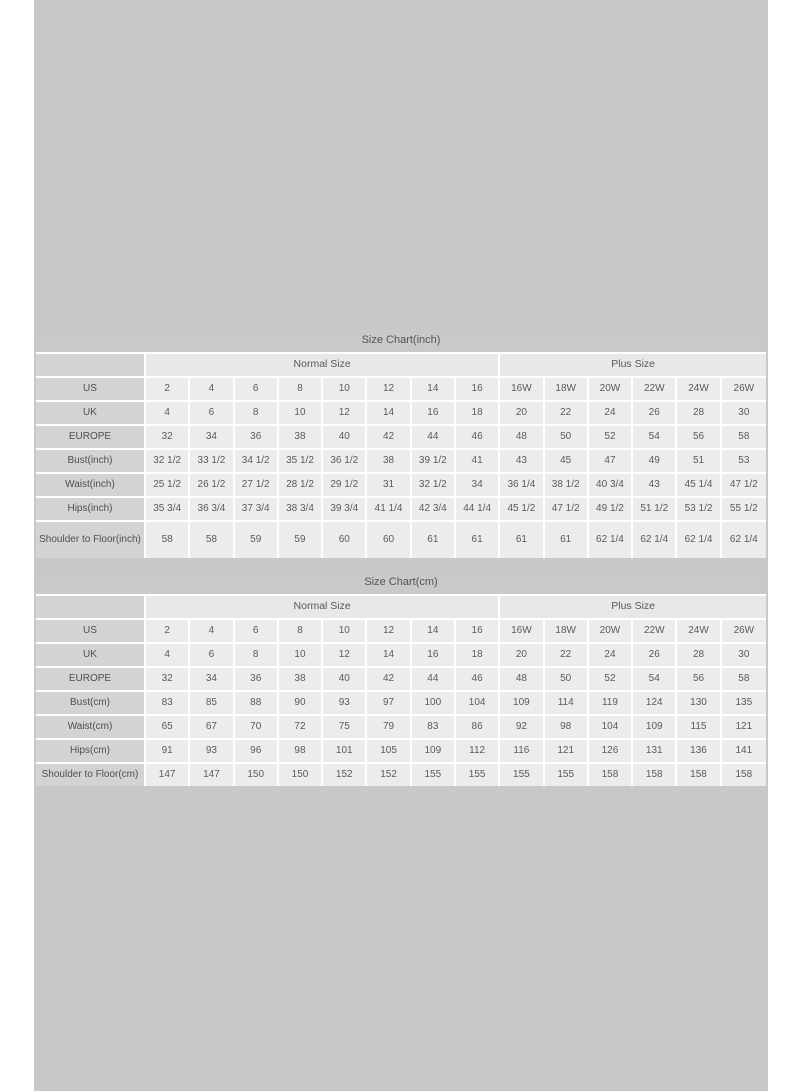 This screenshot has width=800, height=1091. Describe the element at coordinates (389, 775) in the screenshot. I see `table-cell: 152` at that location.